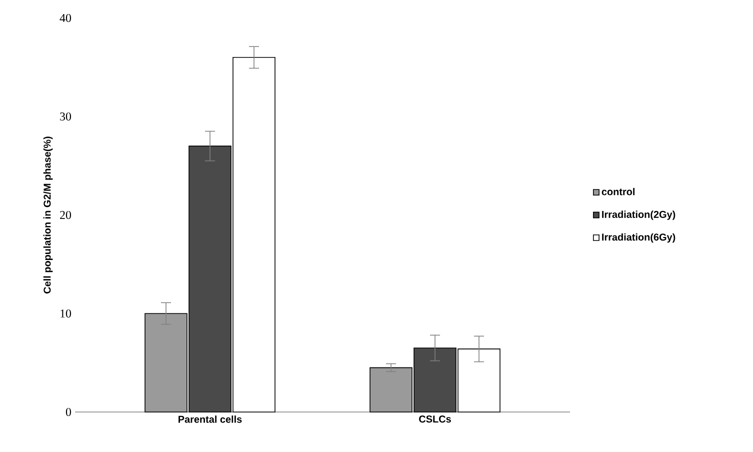  I want to click on legend-label: control, so click(618, 192).